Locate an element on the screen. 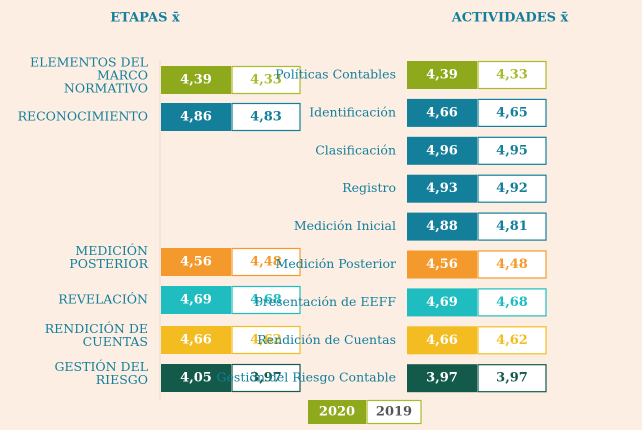 Image resolution: width=642 pixels, height=430 pixels. legend-2020-label: 2020 is located at coordinates (337, 412).